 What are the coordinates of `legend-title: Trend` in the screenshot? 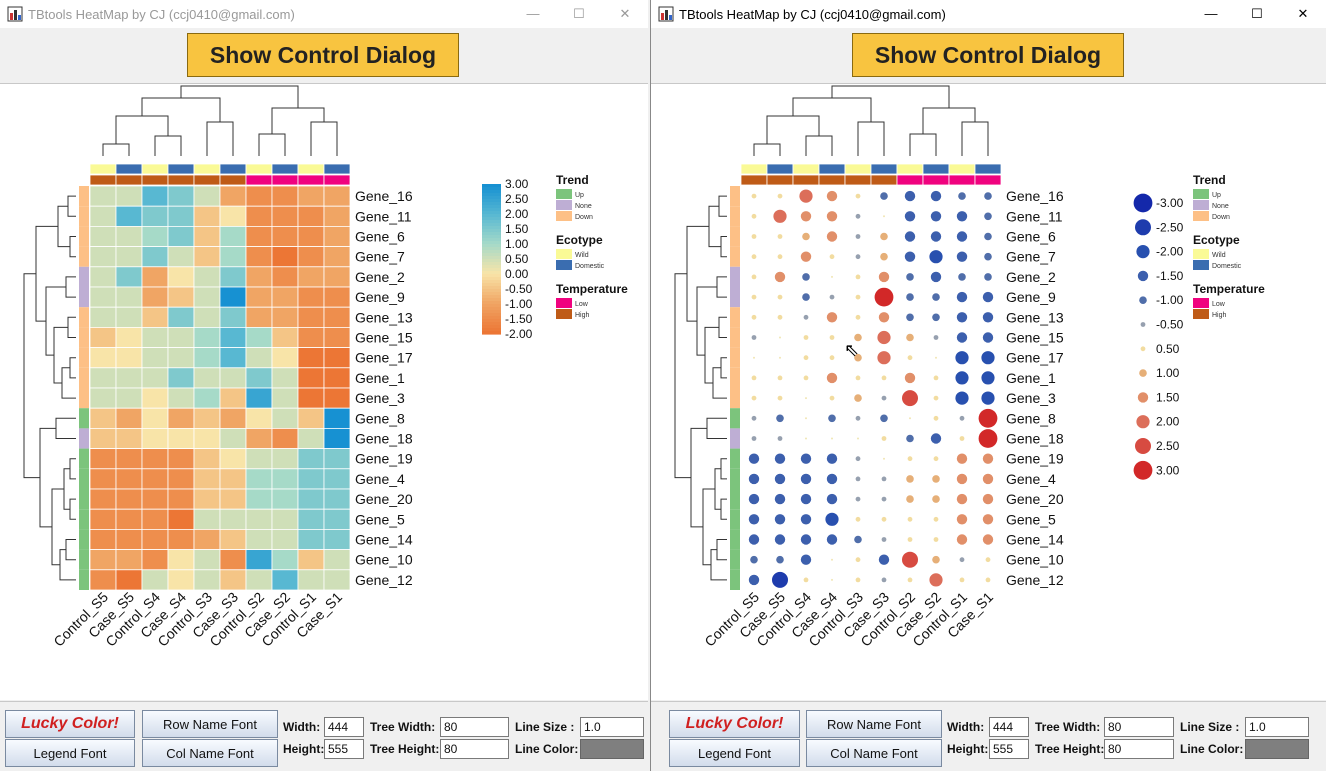 It's located at (572, 180).